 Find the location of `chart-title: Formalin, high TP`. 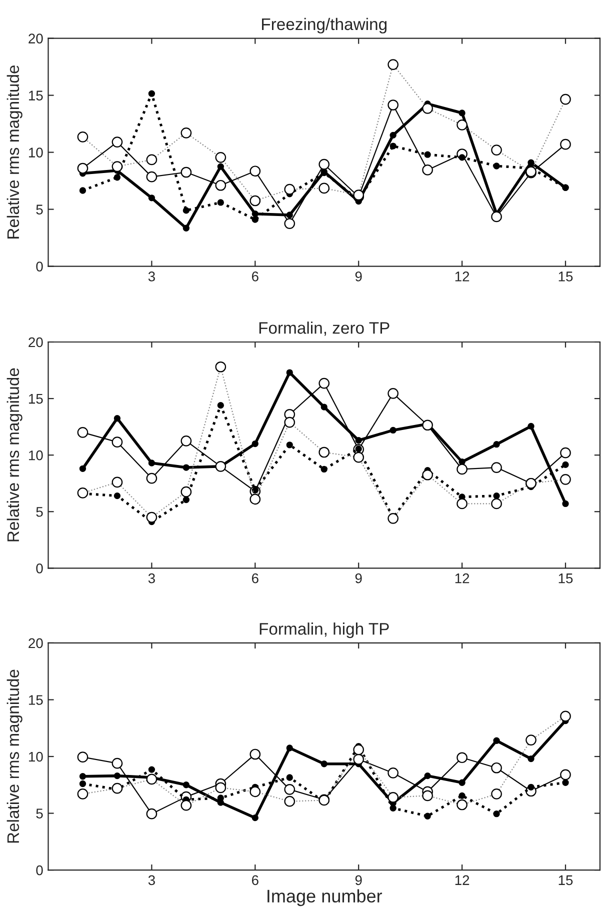

chart-title: Formalin, high TP is located at coordinates (324, 630).